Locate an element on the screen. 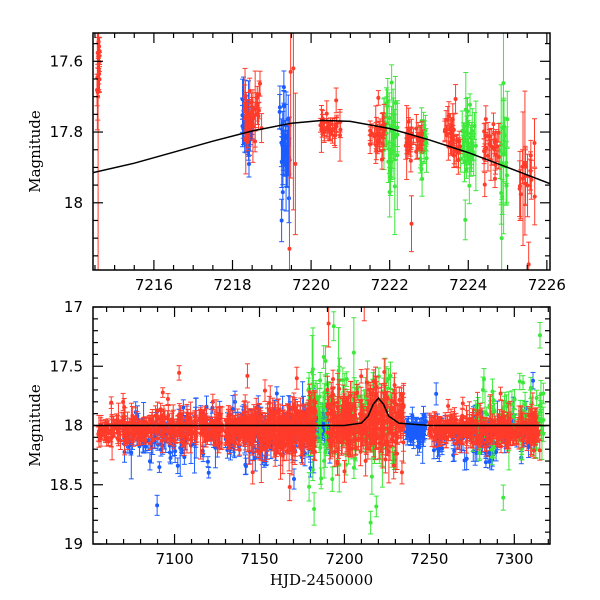 Image resolution: width=600 pixels, height=600 pixels. model-curve is located at coordinates (321, 152).